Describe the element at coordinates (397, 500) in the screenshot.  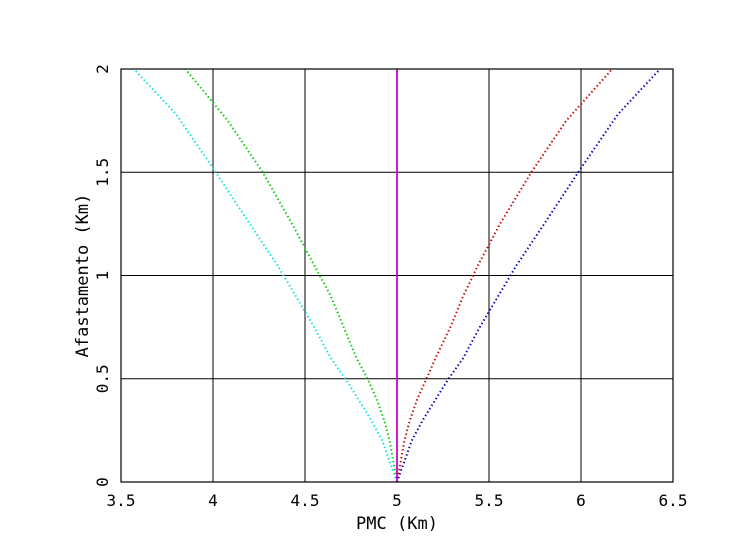
I see `x-tick-label: 5` at that location.